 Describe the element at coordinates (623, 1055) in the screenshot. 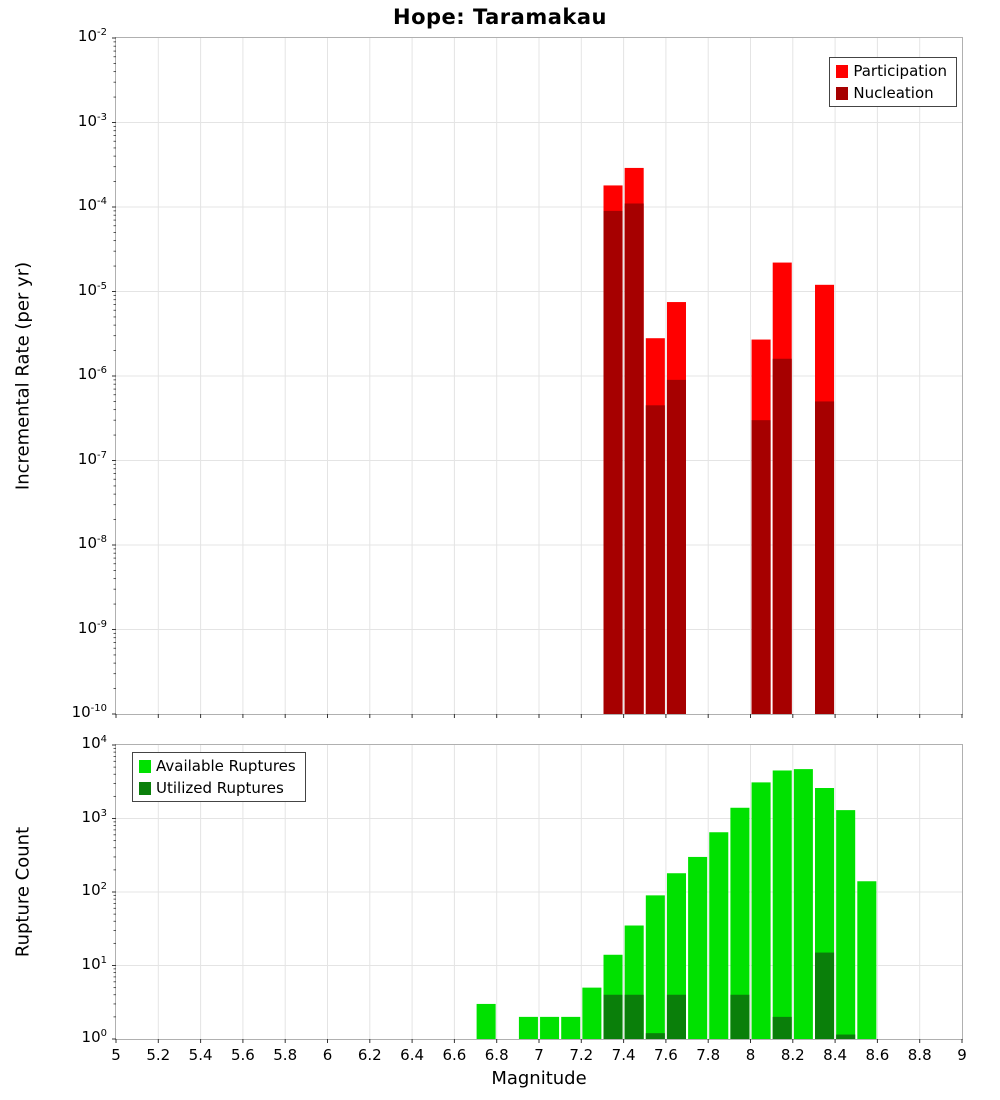

I see `x-tick-label: 7.4` at that location.